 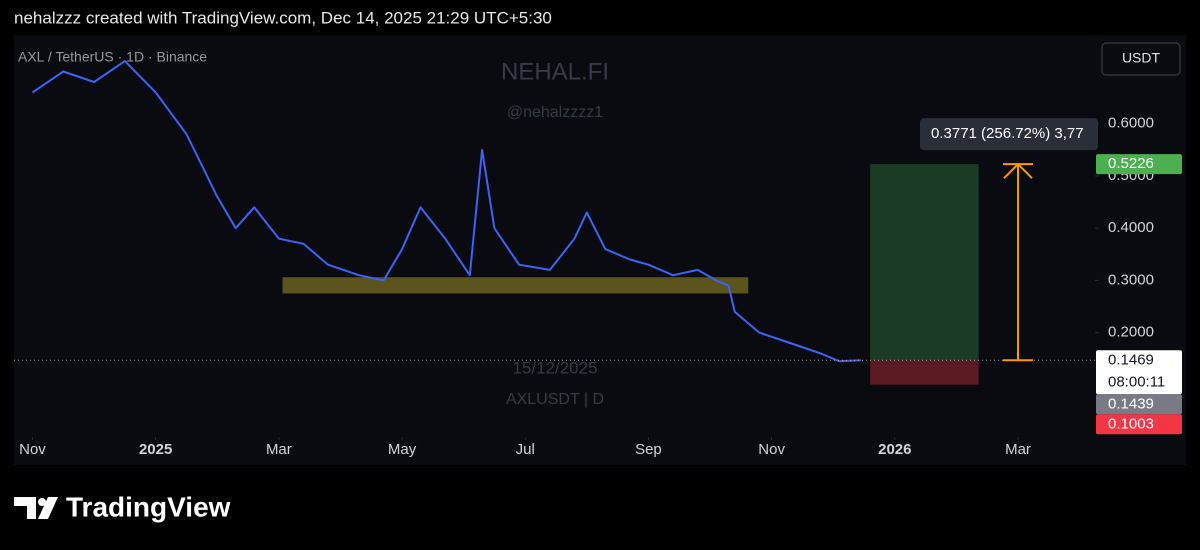 What do you see at coordinates (1131, 163) in the screenshot?
I see `price-label: 0.5226` at bounding box center [1131, 163].